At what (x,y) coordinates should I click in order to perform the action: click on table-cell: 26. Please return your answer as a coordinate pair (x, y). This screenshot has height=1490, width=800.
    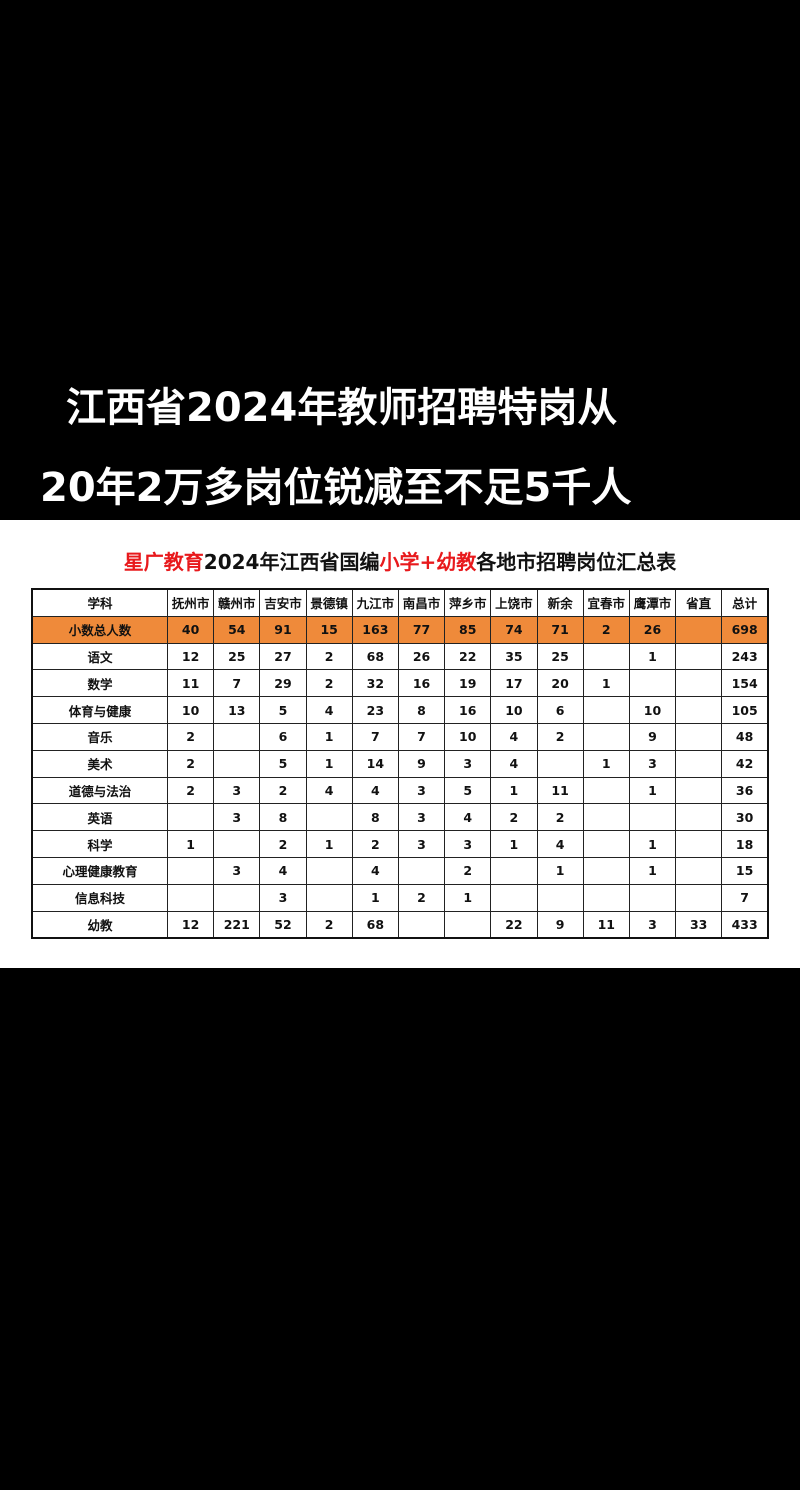
    Looking at the image, I should click on (421, 656).